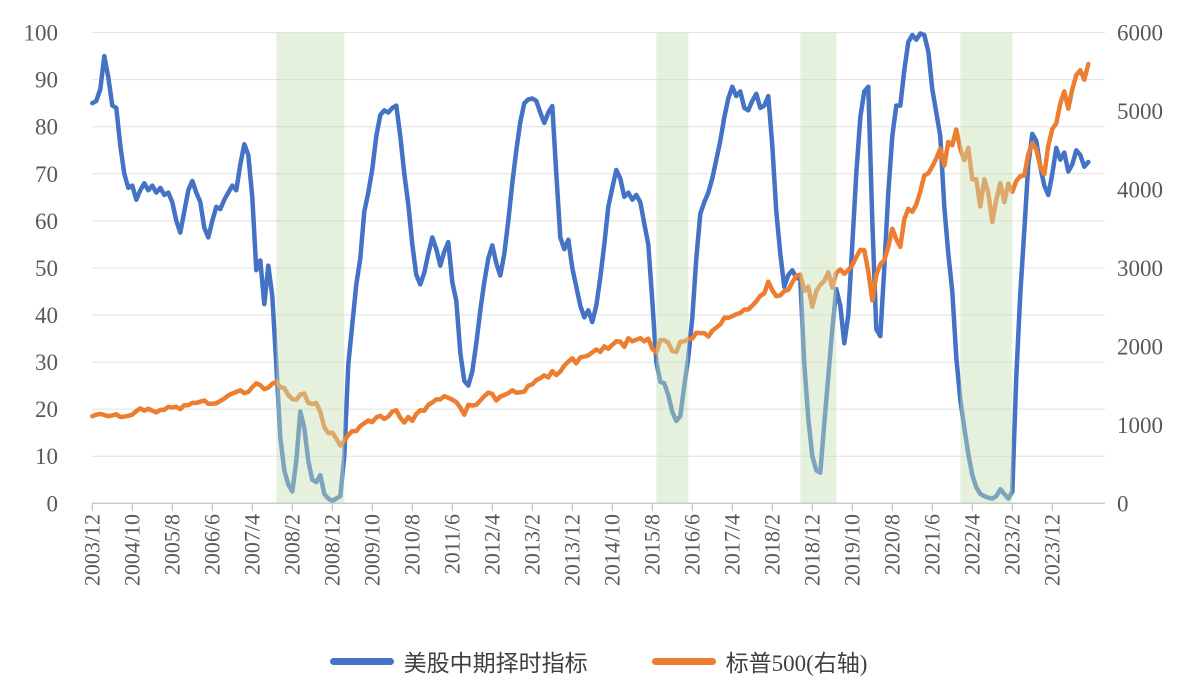 The height and width of the screenshot is (699, 1197). I want to click on x-tick-label: 2018/12, so click(811, 550).